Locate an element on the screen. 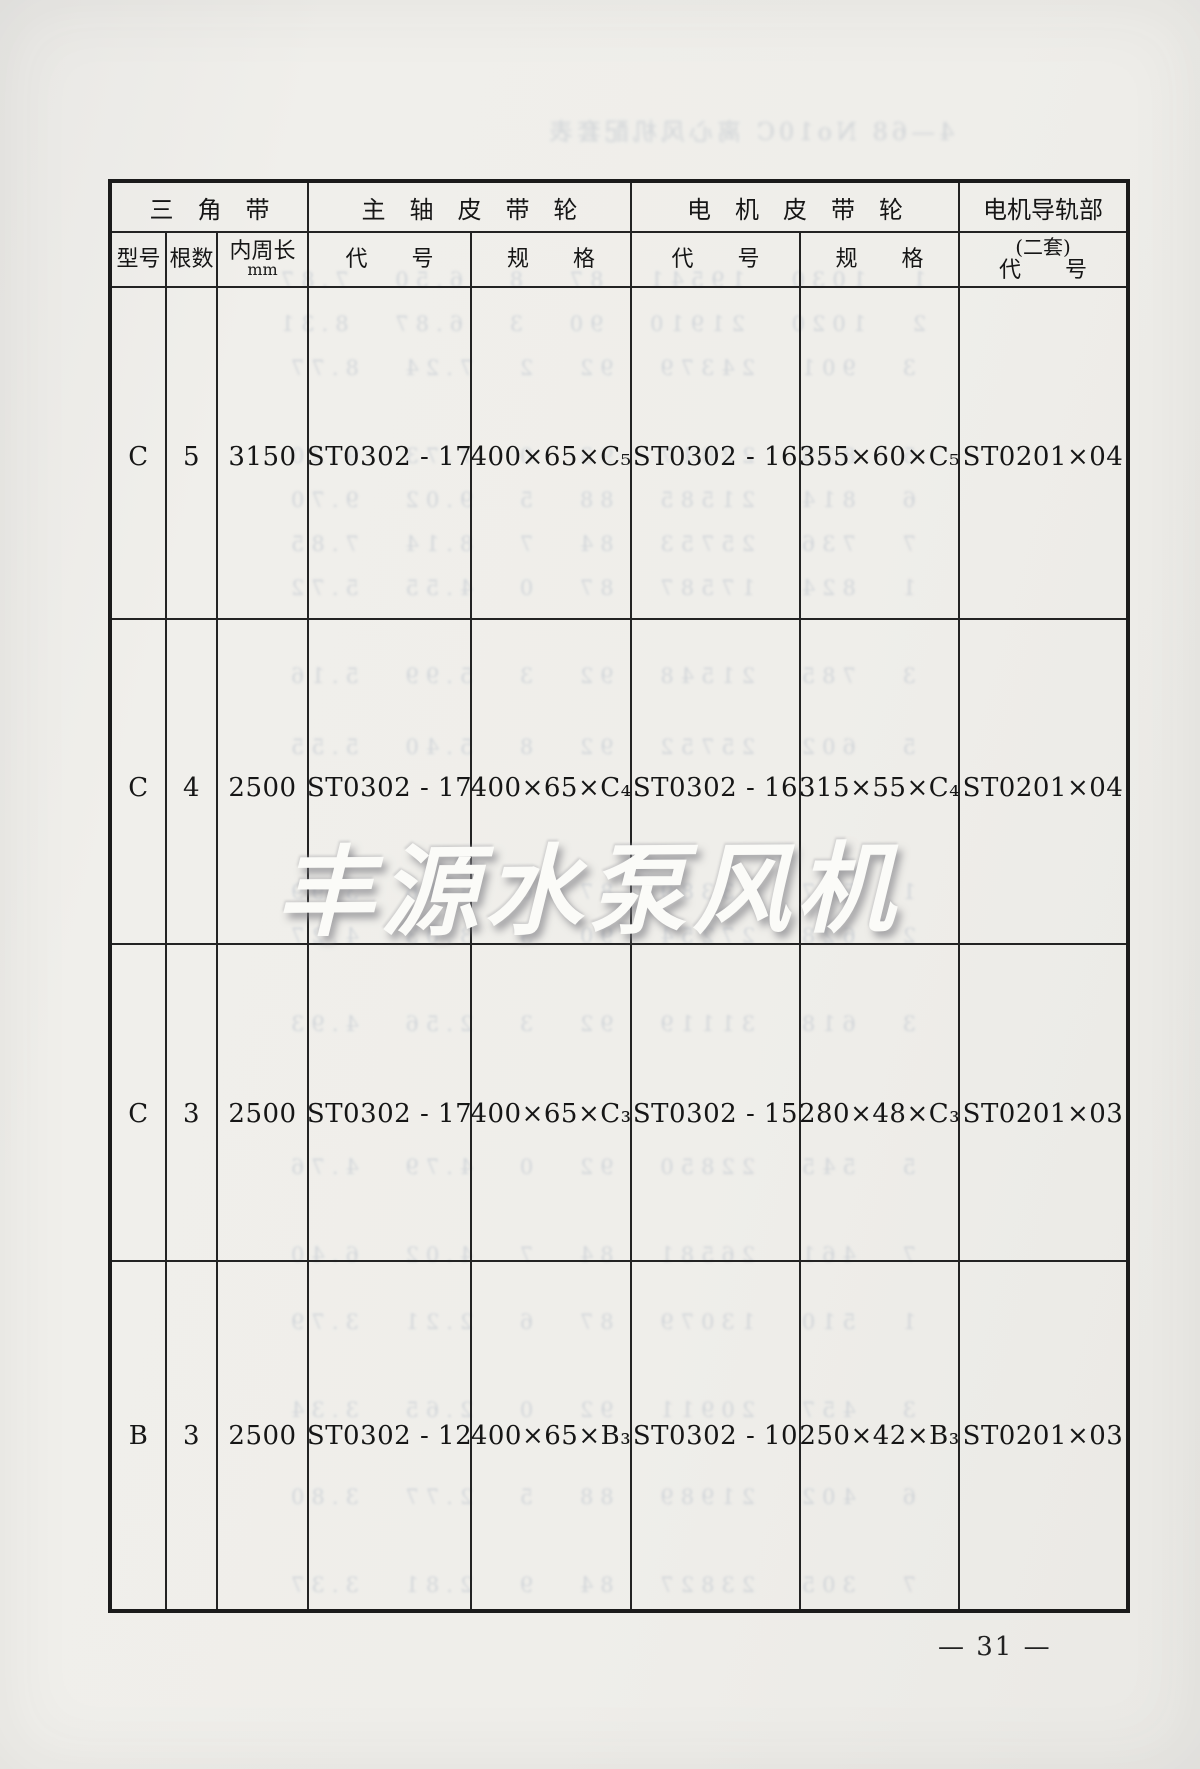 The image size is (1200, 1769). column-header-rail-code: (二套) 代 号 is located at coordinates (1043, 260).